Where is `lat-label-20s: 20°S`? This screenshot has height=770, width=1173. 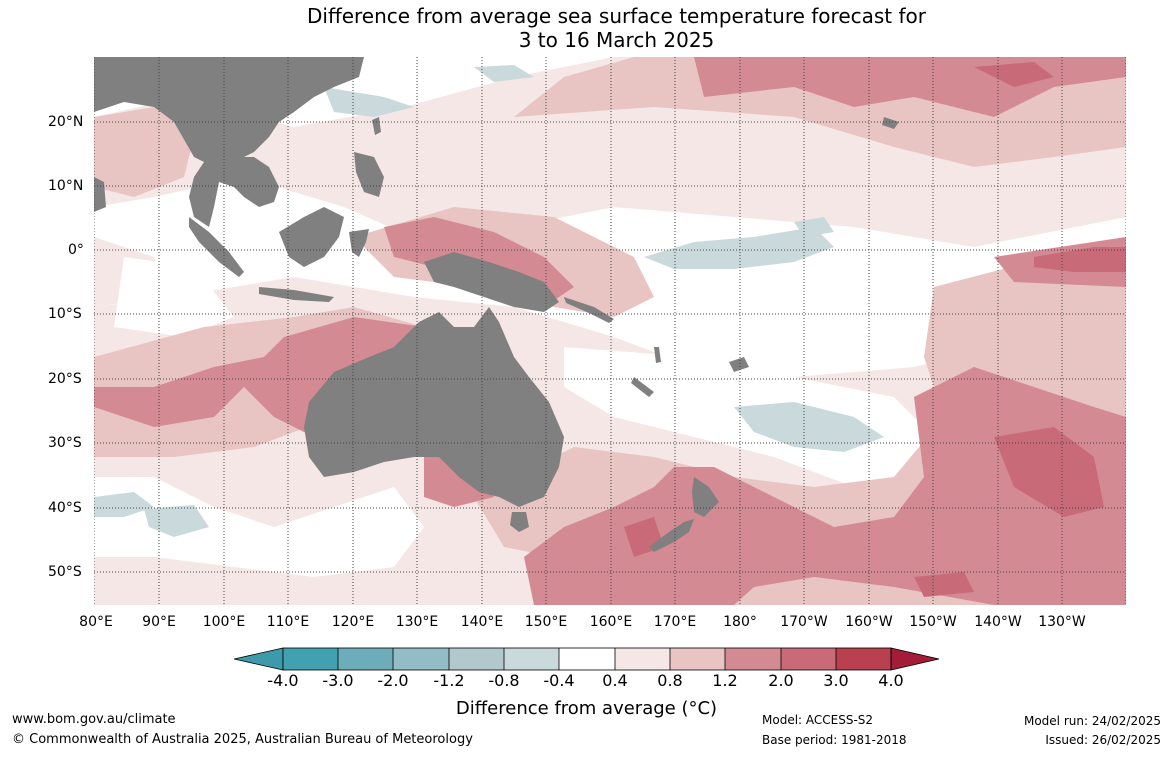 lat-label-20s: 20°S is located at coordinates (65, 379).